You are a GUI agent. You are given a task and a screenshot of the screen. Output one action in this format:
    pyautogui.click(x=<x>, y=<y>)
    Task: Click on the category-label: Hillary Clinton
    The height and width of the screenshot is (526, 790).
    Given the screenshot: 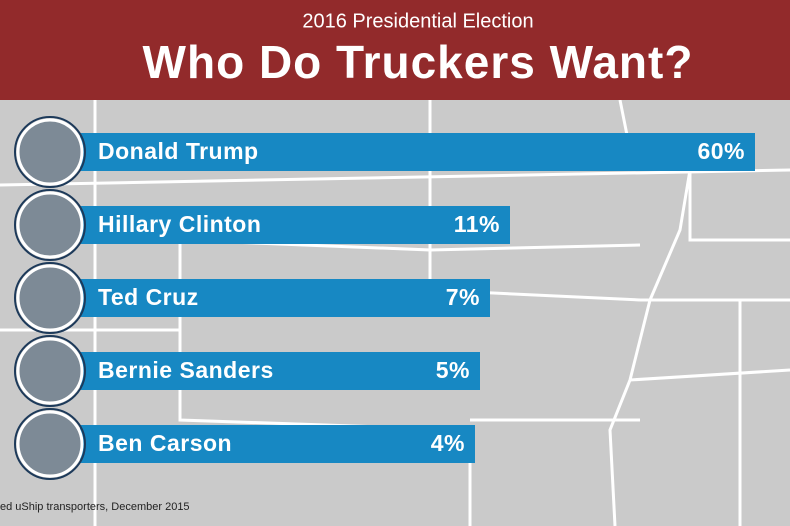 What is the action you would take?
    pyautogui.click(x=179, y=224)
    